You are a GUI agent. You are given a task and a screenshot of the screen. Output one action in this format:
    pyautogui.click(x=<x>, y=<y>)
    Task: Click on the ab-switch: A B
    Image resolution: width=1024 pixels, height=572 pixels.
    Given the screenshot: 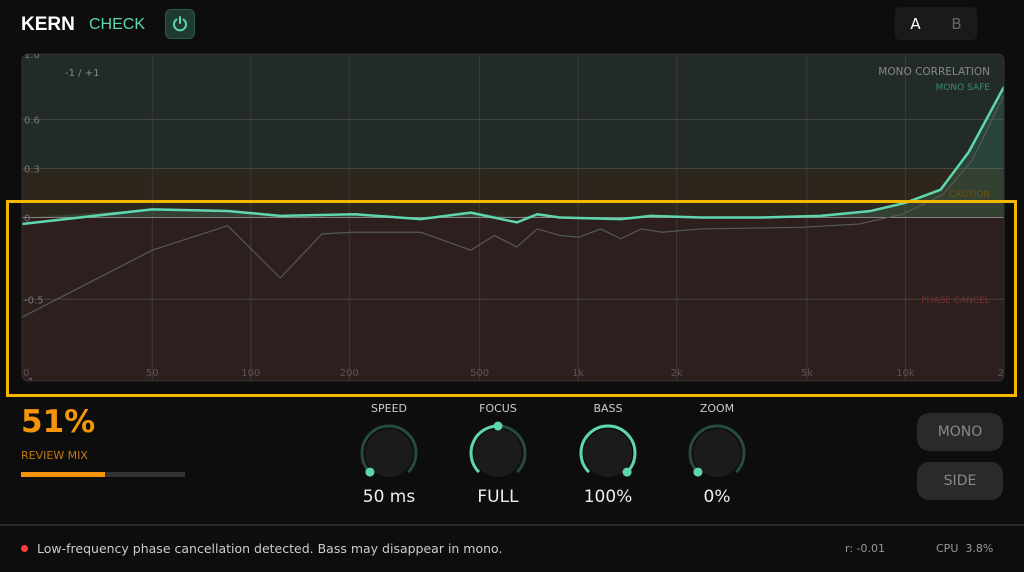 What is the action you would take?
    pyautogui.click(x=936, y=23)
    